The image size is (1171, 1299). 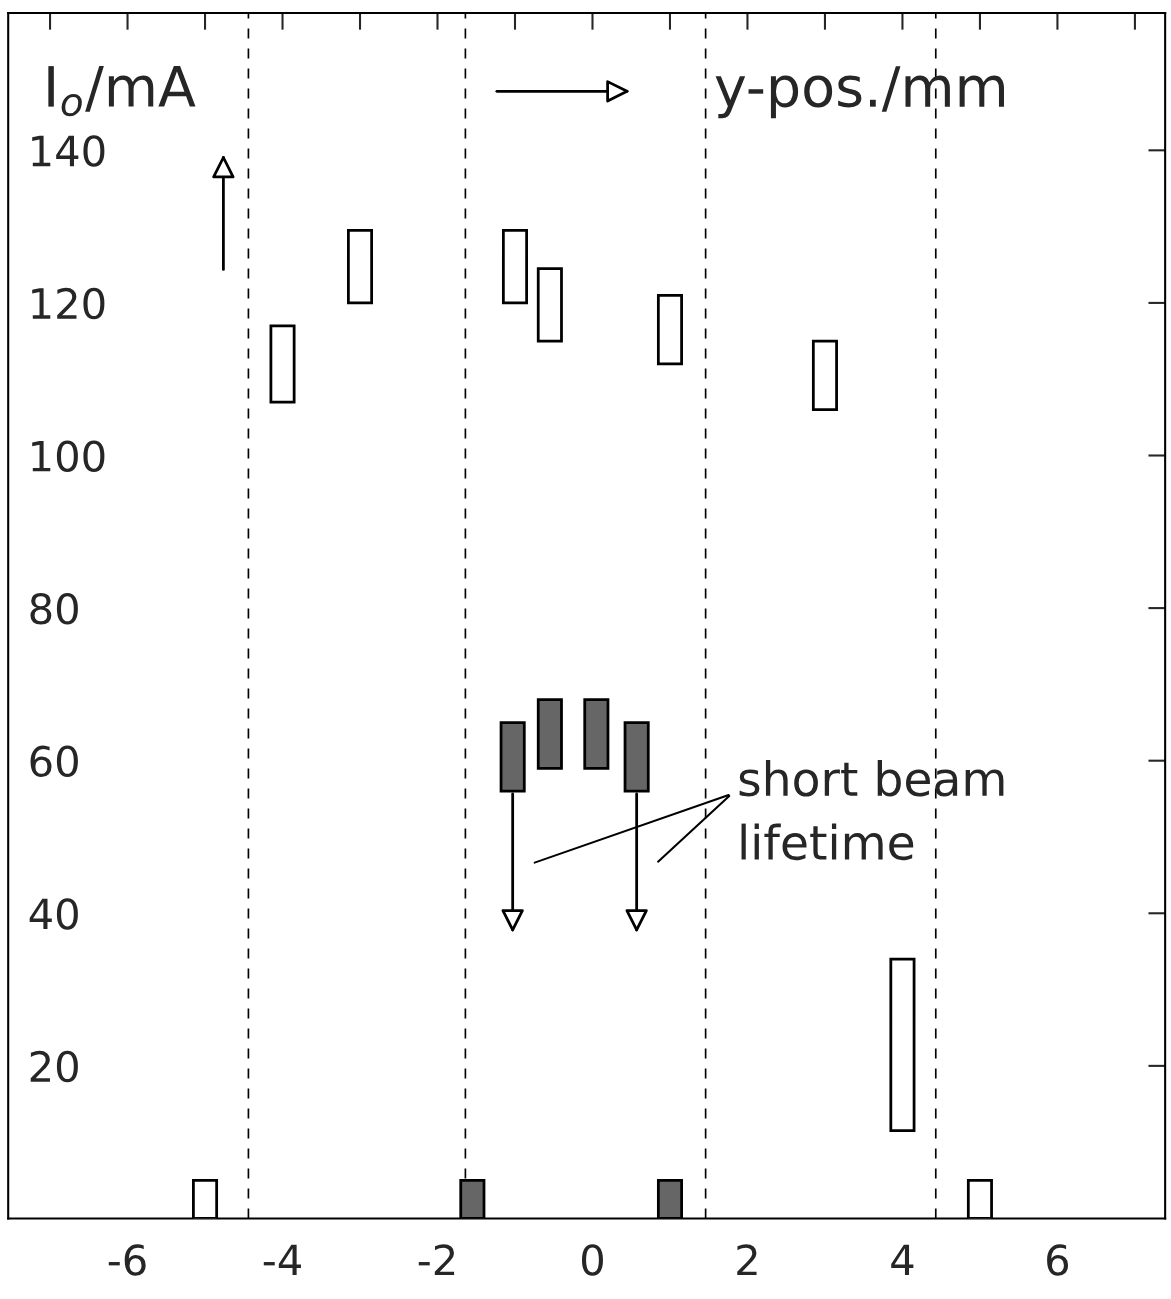 What do you see at coordinates (282, 1260) in the screenshot?
I see `x-tick-label: -4` at bounding box center [282, 1260].